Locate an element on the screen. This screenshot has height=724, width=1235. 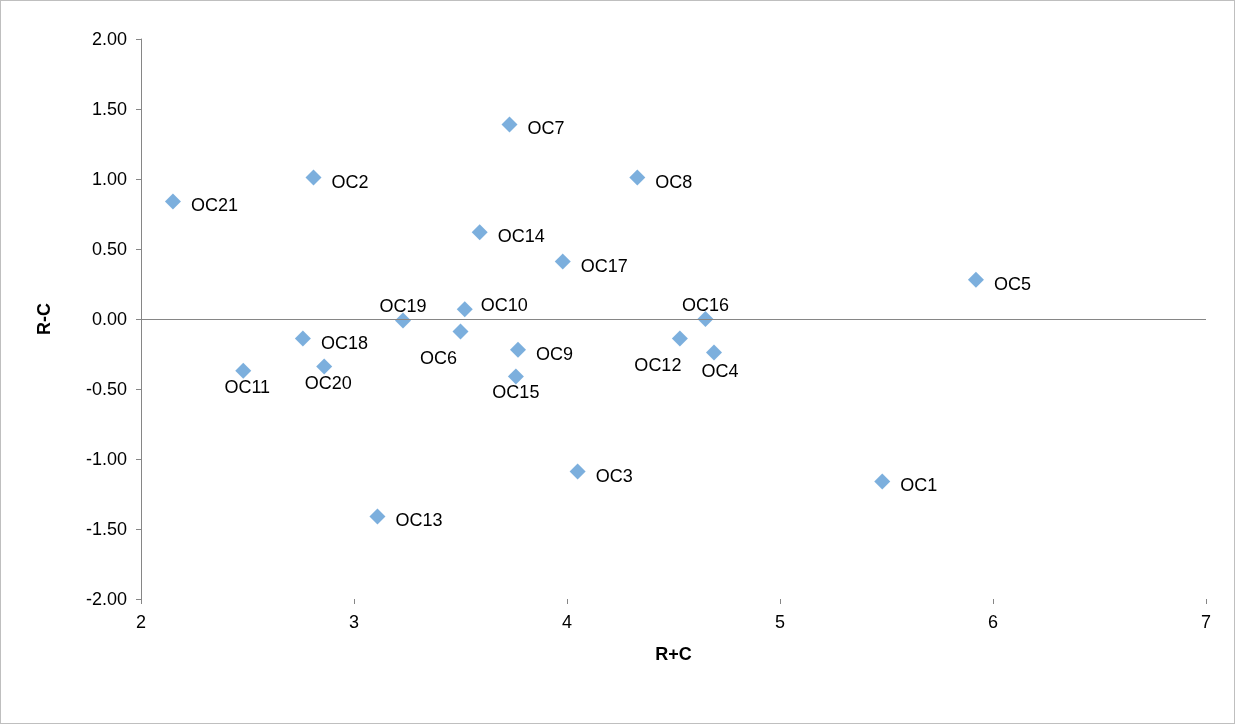
annotation: OC18 is located at coordinates (344, 342).